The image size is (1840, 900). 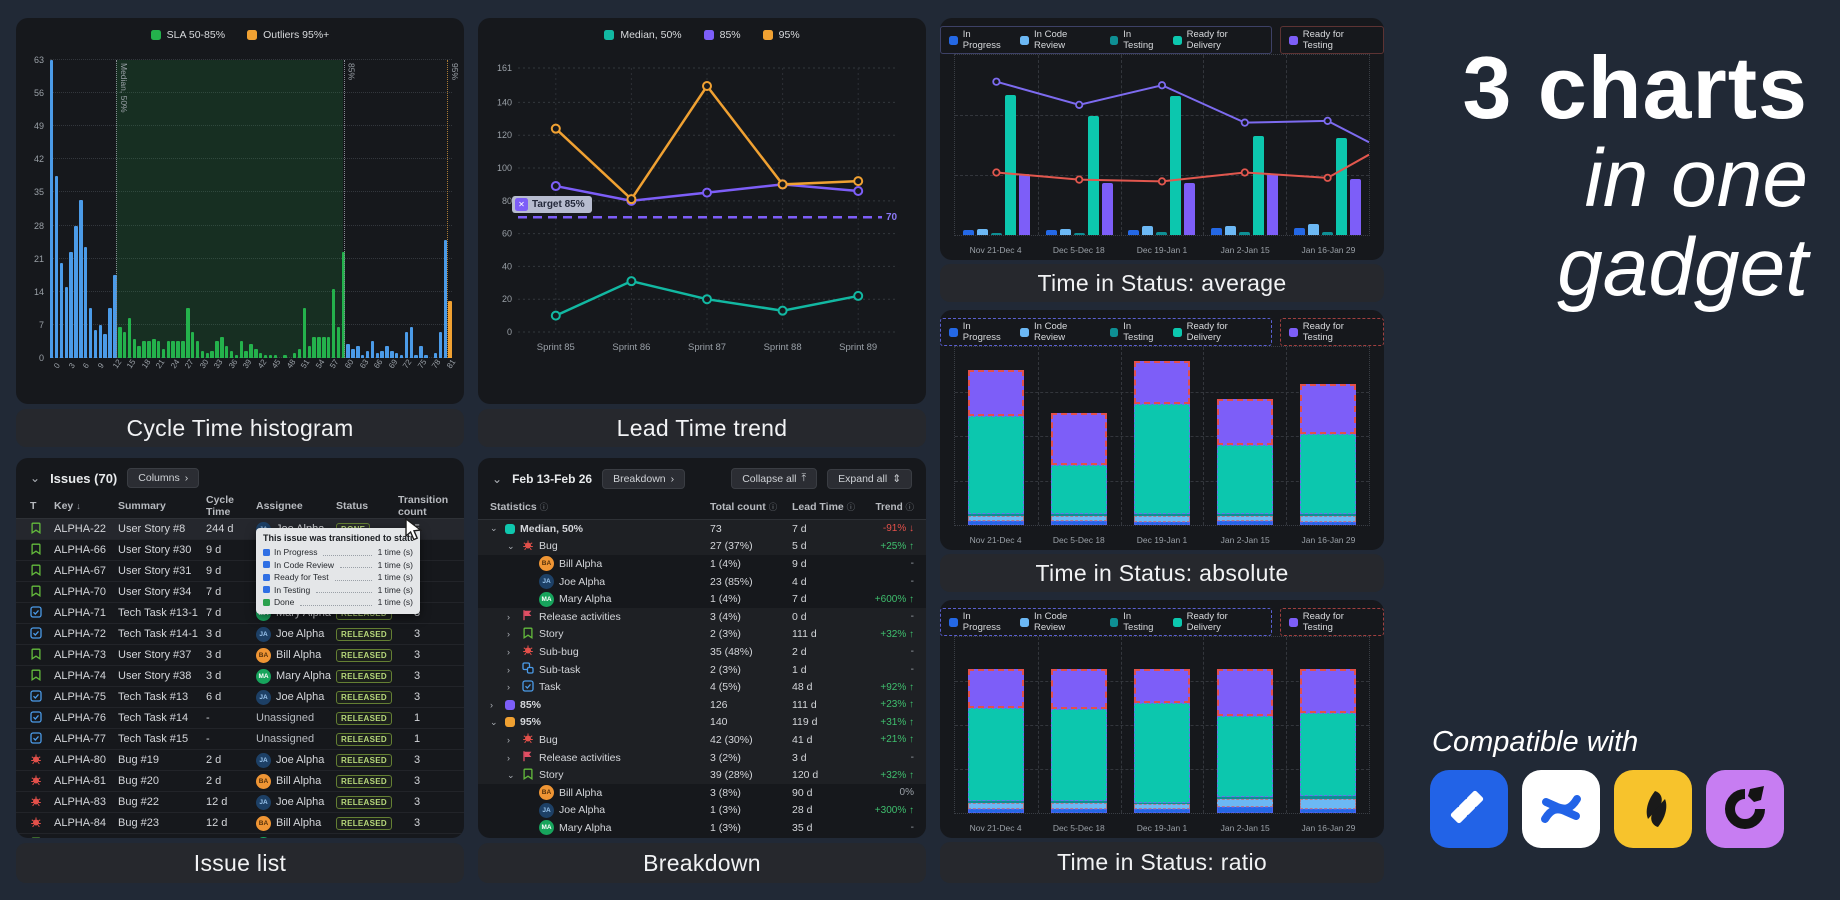 I want to click on breakdown-row: › 85% 126 111 d +23% ↑, so click(x=702, y=705).